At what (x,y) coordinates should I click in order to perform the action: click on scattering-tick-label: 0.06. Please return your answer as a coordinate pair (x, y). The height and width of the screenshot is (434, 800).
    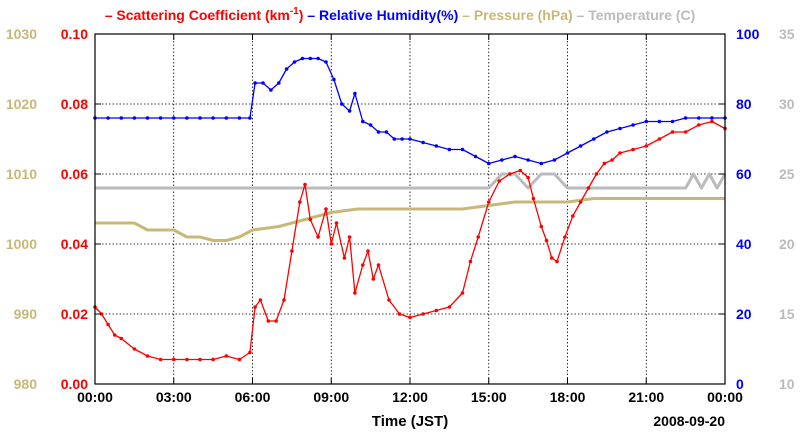
    Looking at the image, I should click on (74, 174).